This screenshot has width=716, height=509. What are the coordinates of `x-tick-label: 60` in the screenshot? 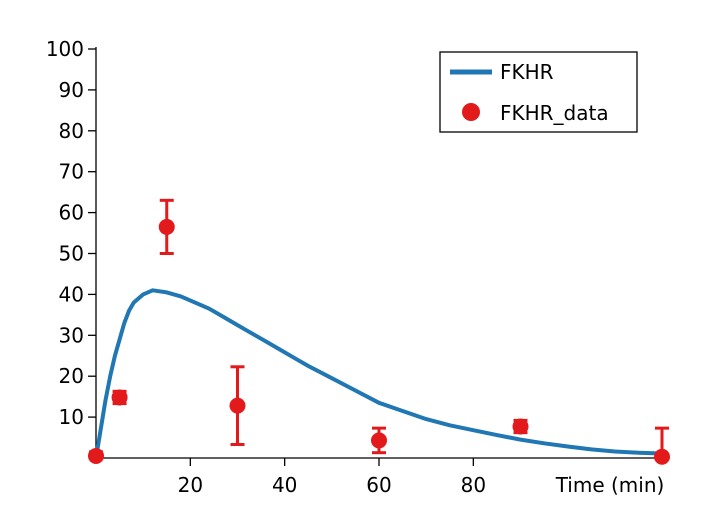 It's located at (378, 485).